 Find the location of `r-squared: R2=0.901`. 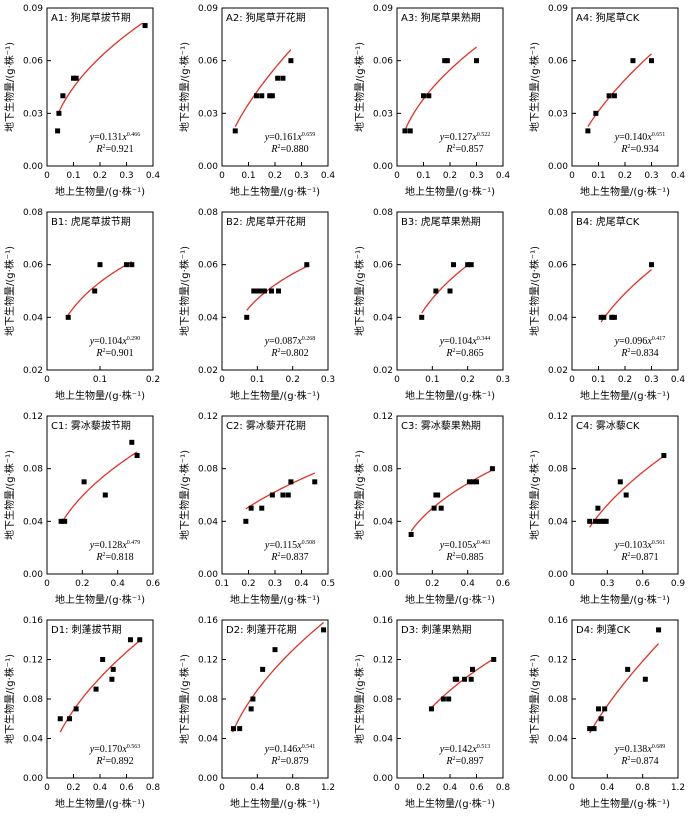

r-squared: R2=0.901 is located at coordinates (114, 353).